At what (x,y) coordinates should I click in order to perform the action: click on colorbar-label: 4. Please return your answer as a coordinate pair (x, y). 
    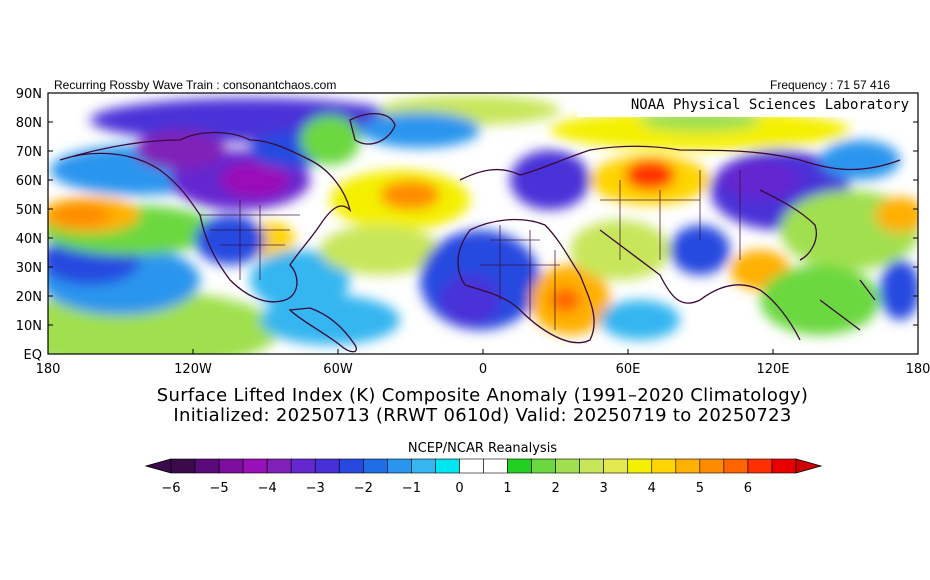
    Looking at the image, I should click on (652, 488).